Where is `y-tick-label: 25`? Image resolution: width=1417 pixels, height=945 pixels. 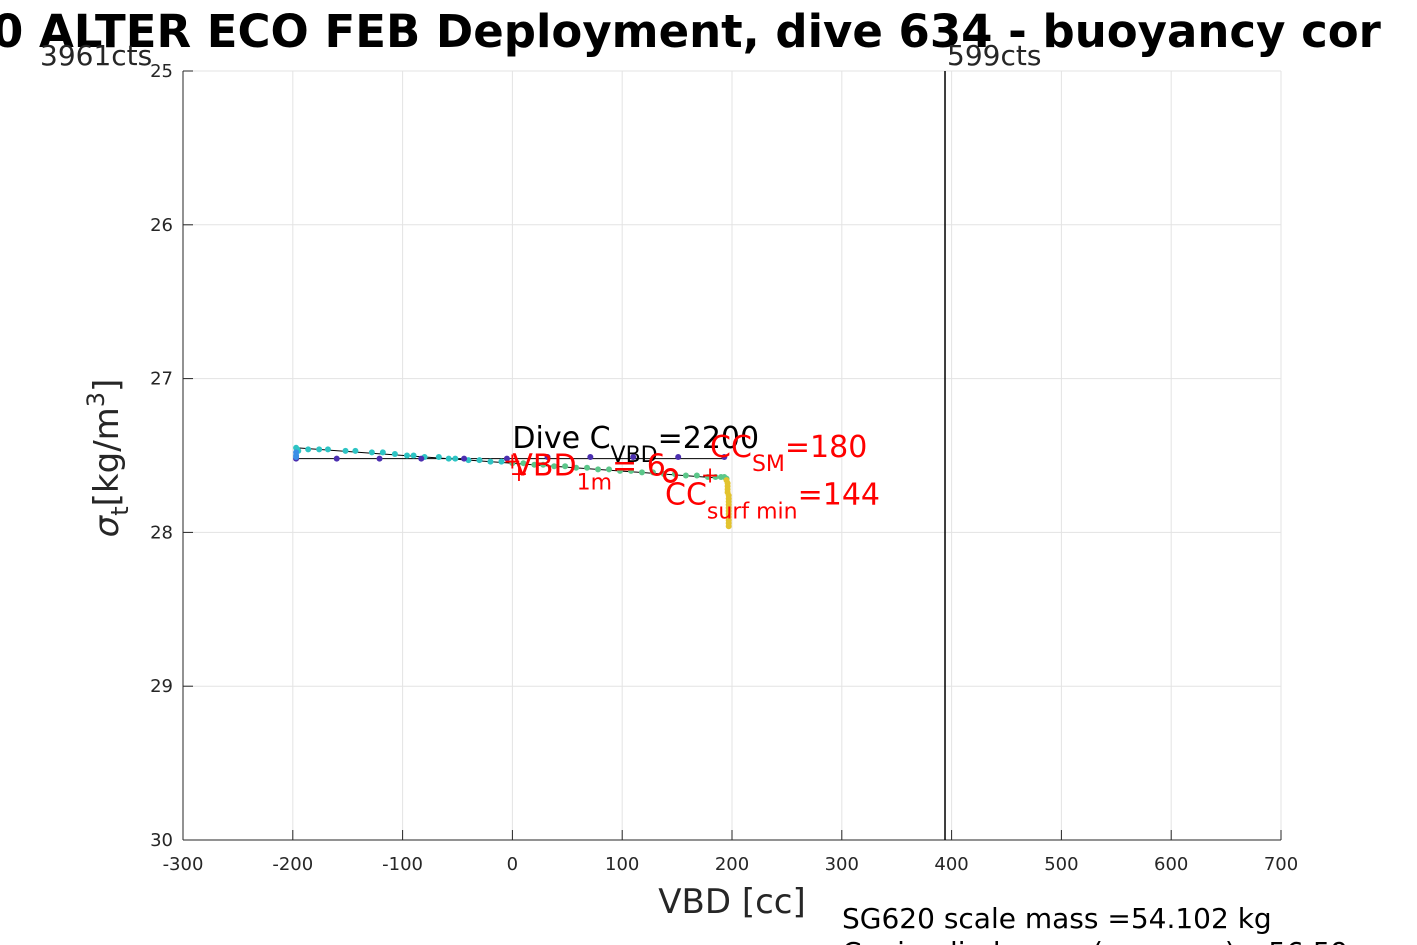
y-tick-label: 25 is located at coordinates (161, 71).